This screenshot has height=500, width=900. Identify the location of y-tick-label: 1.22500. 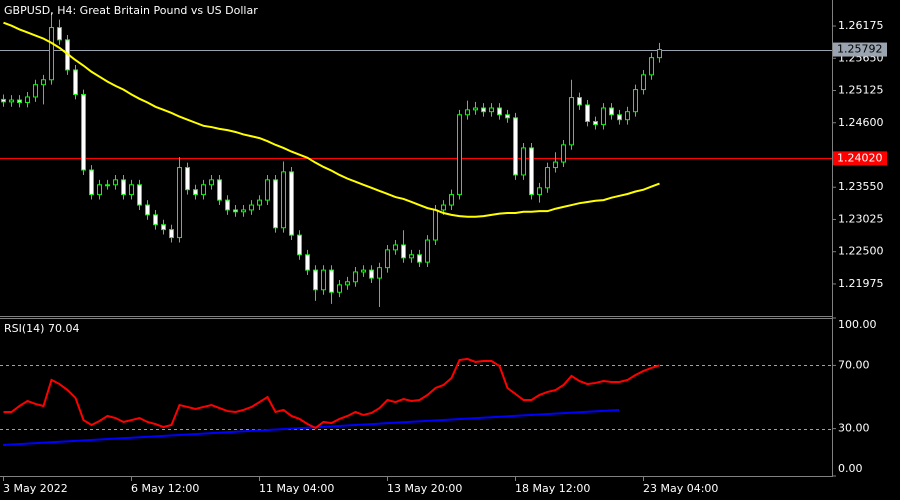
(861, 251).